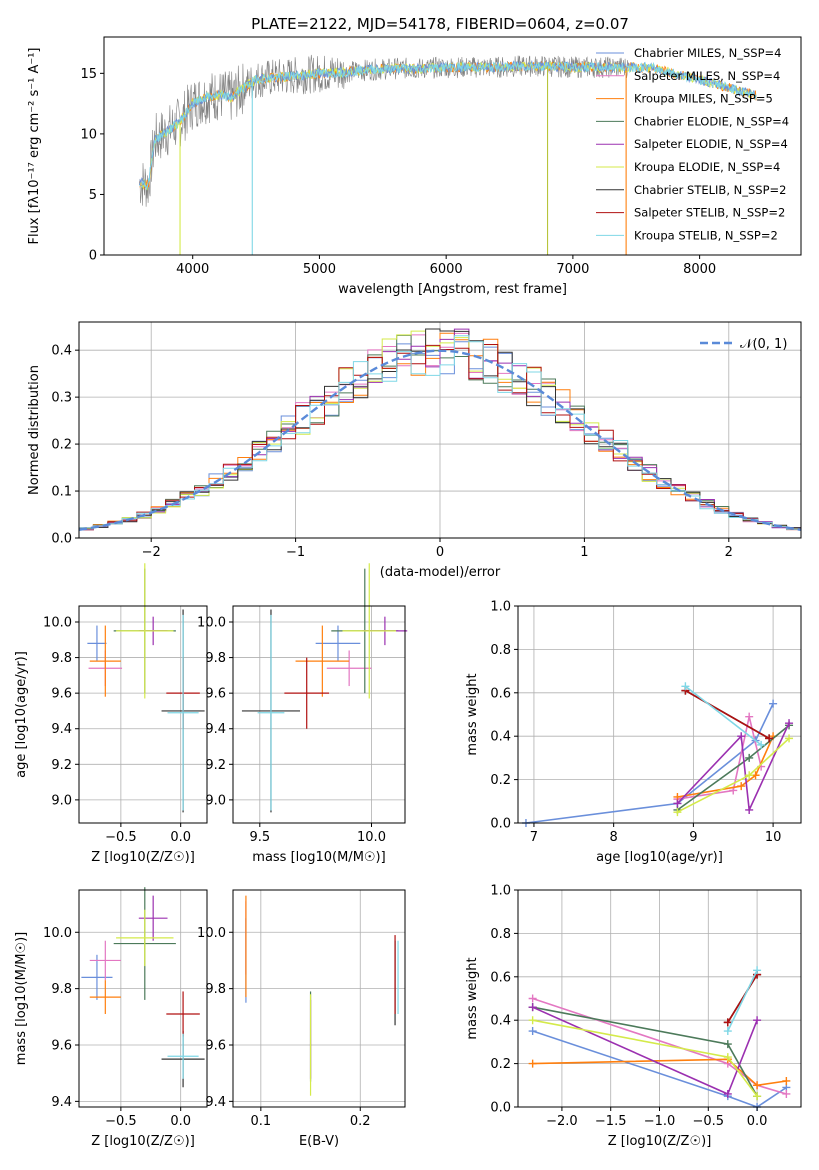  Describe the element at coordinates (763, 344) in the screenshot. I see `legend-entry: 𝒩(0, 1)` at that location.